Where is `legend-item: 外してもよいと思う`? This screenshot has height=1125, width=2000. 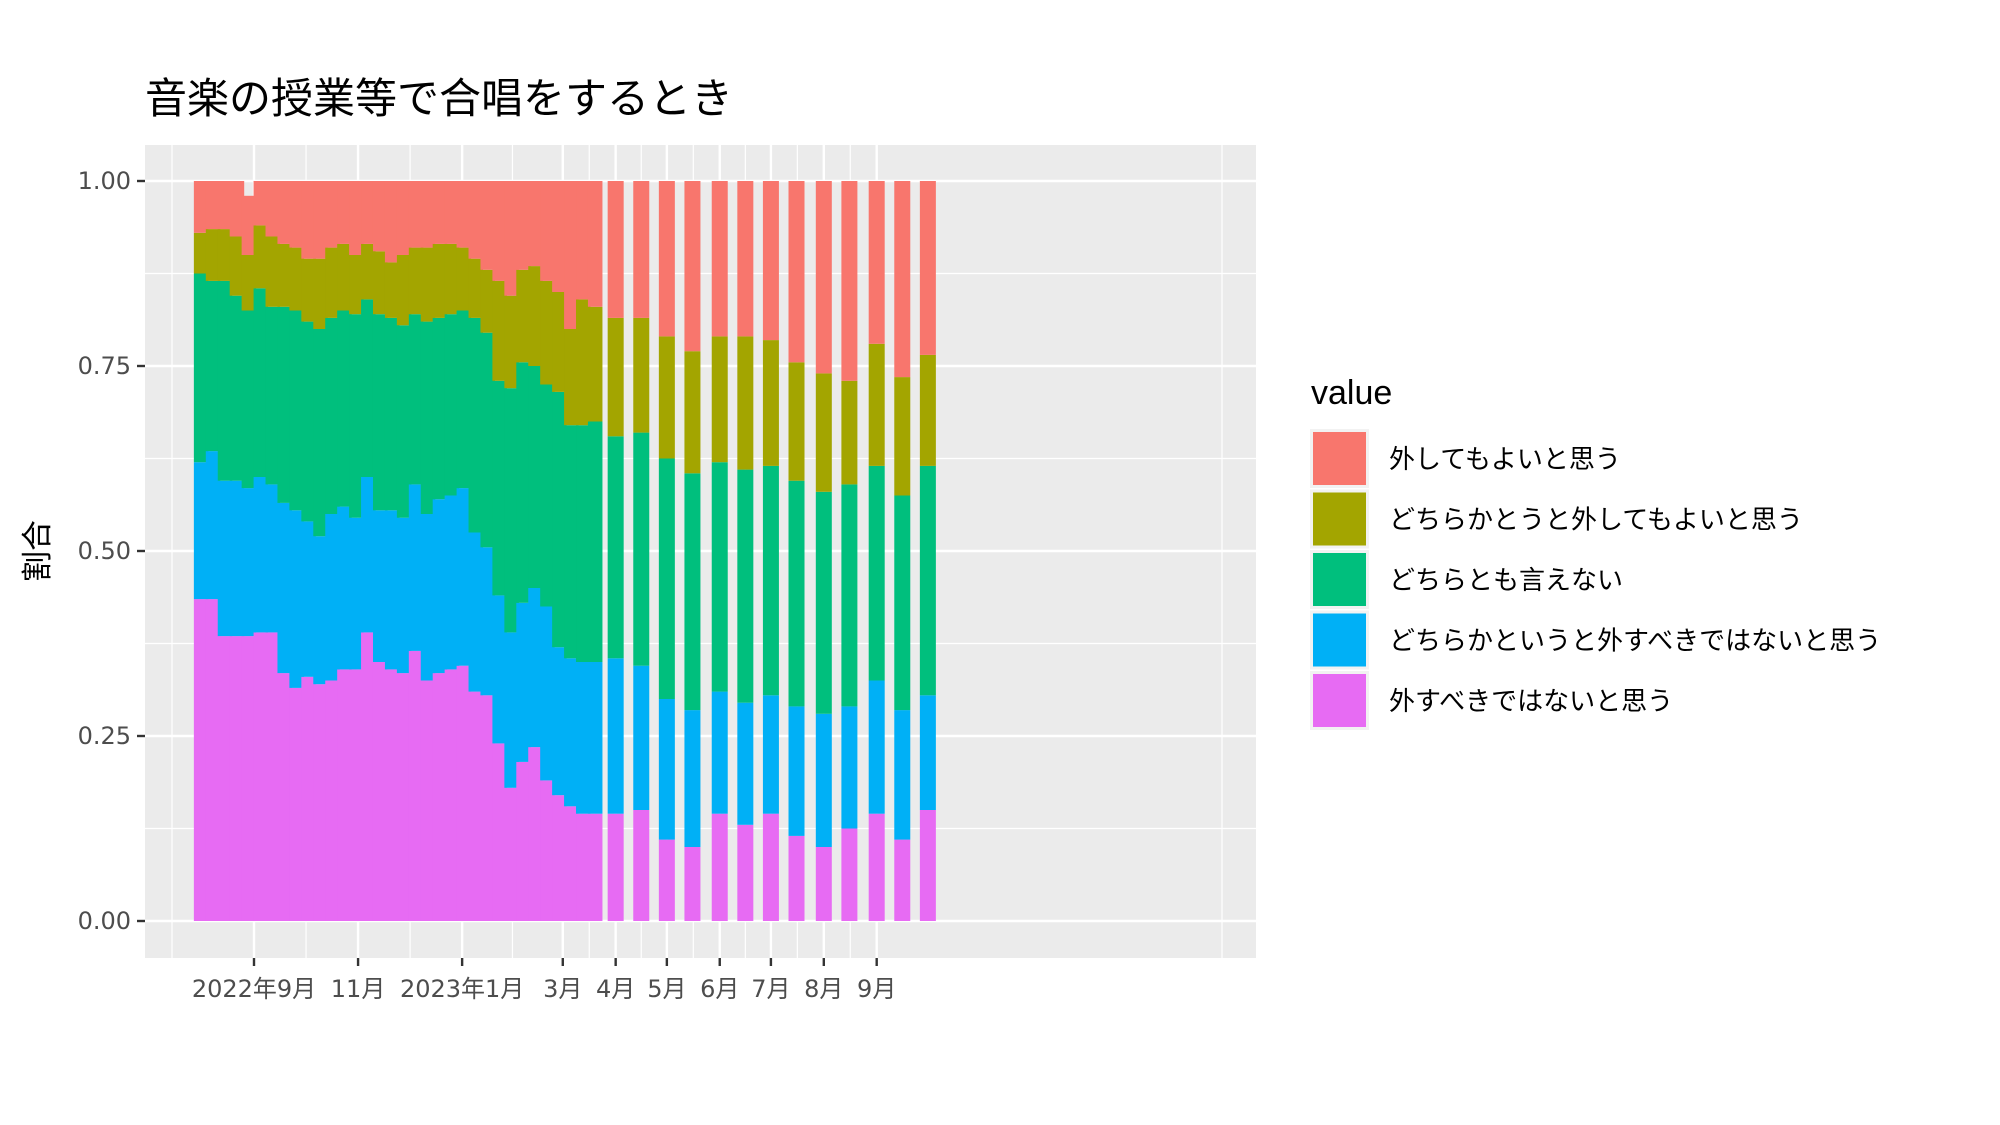
legend-item: 外してもよいと思う is located at coordinates (1465, 458).